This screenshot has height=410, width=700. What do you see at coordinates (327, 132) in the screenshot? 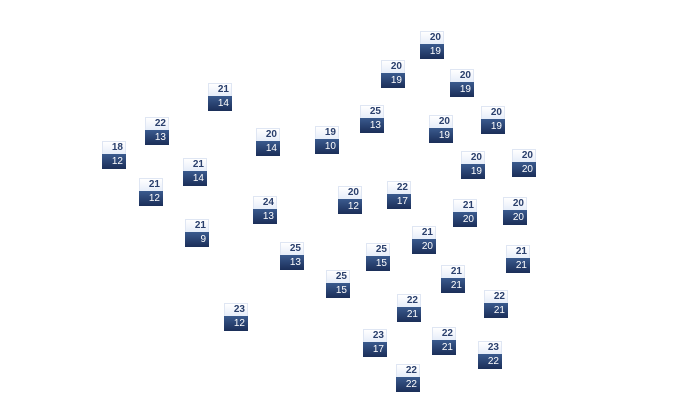
I see `high-temperature: 19` at bounding box center [327, 132].